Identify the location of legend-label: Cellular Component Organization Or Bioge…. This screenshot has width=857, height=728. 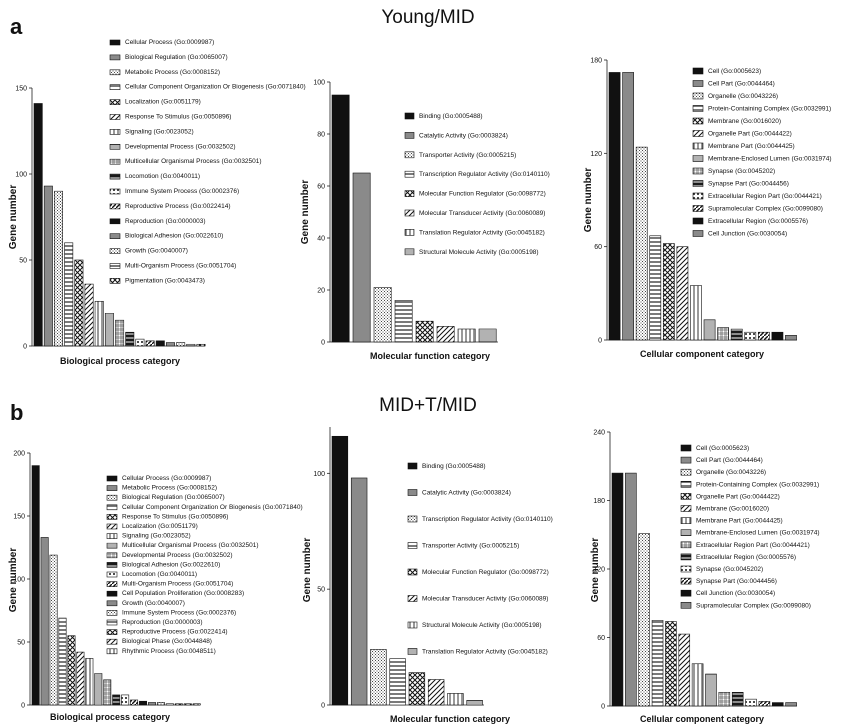
(215, 87).